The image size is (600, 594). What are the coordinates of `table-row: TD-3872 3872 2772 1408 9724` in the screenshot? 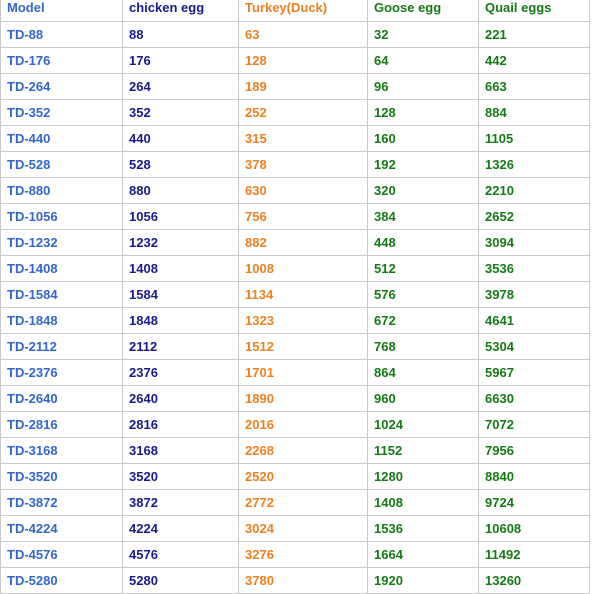 It's located at (295, 502).